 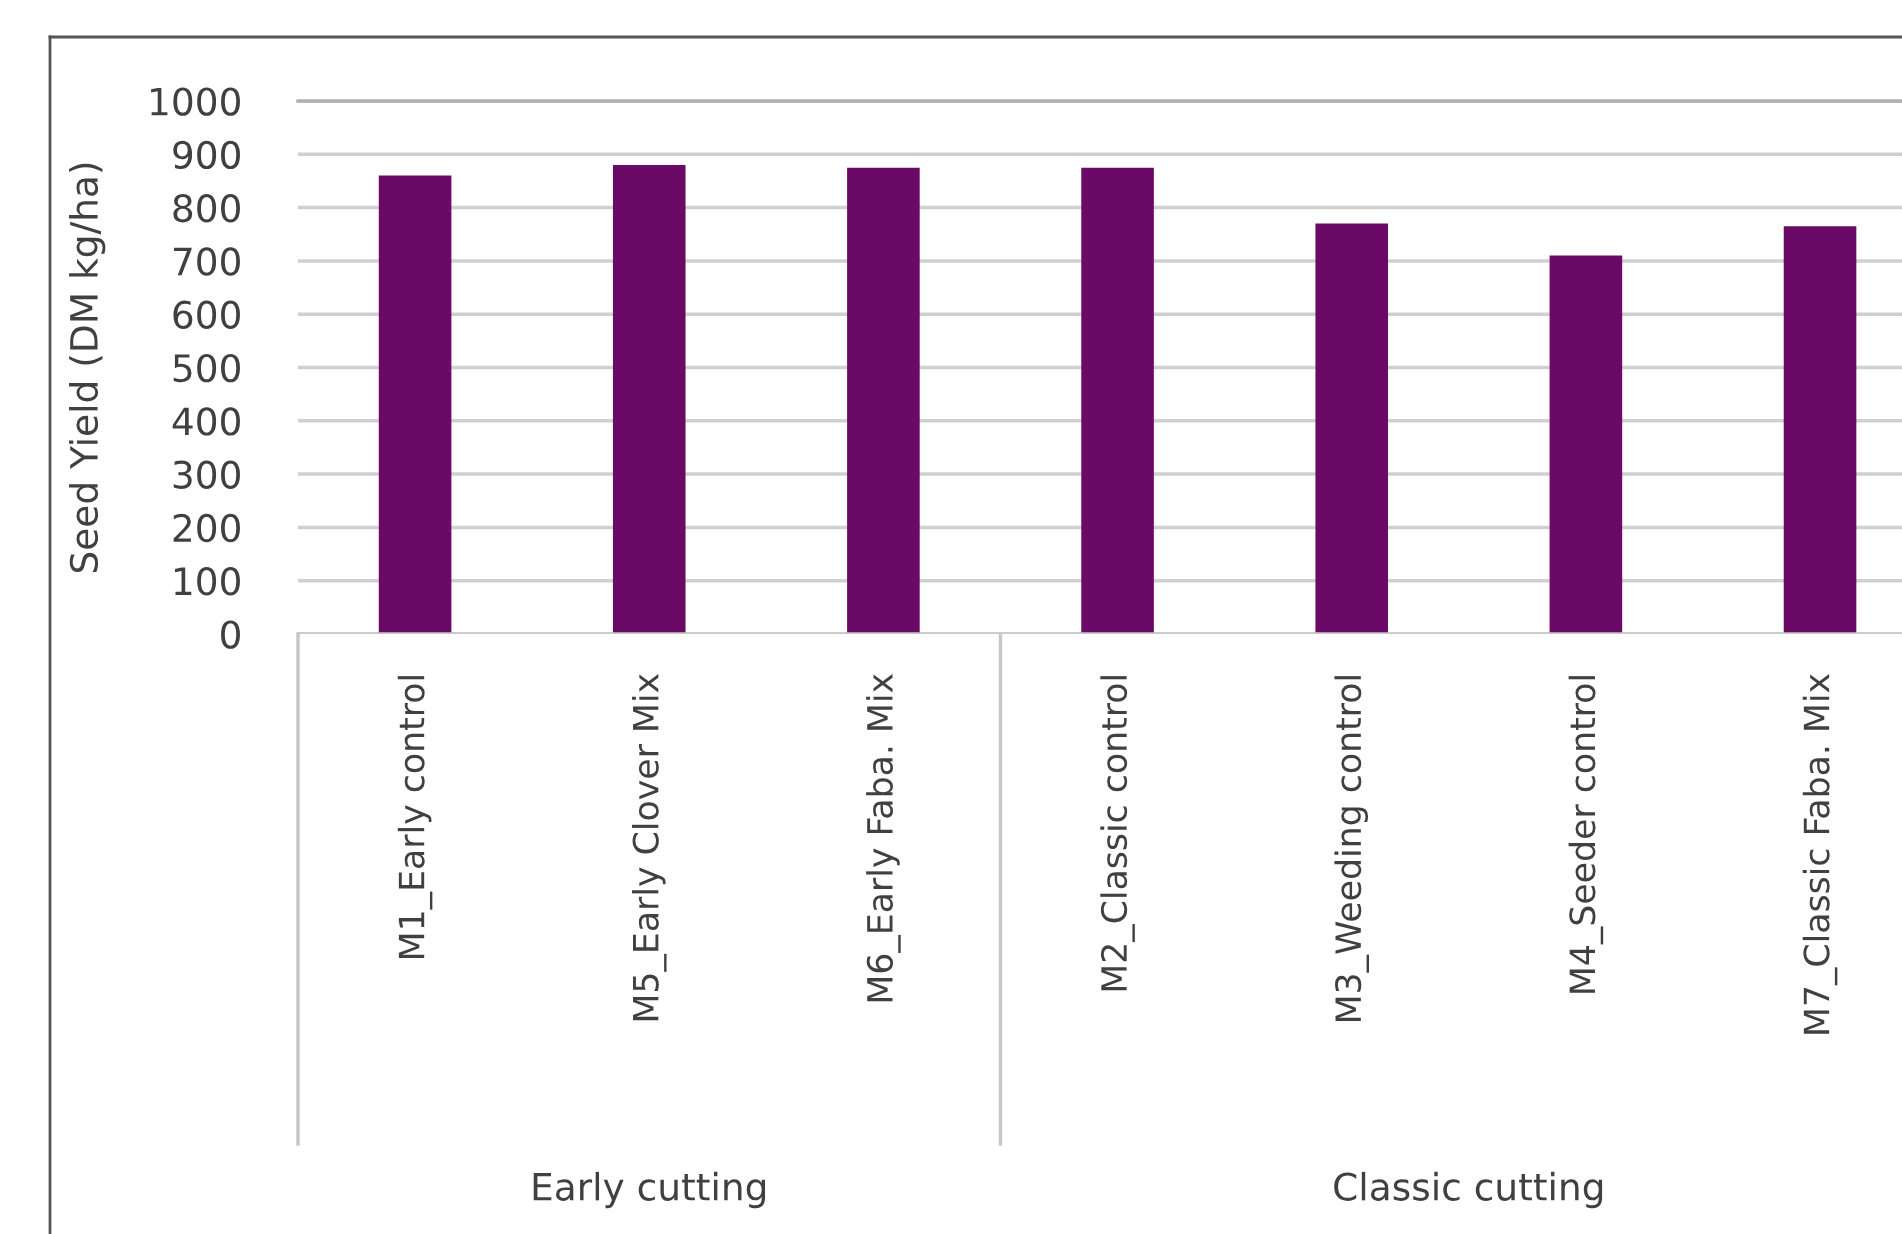 I want to click on text: Classic cutting, so click(x=1468, y=1190).